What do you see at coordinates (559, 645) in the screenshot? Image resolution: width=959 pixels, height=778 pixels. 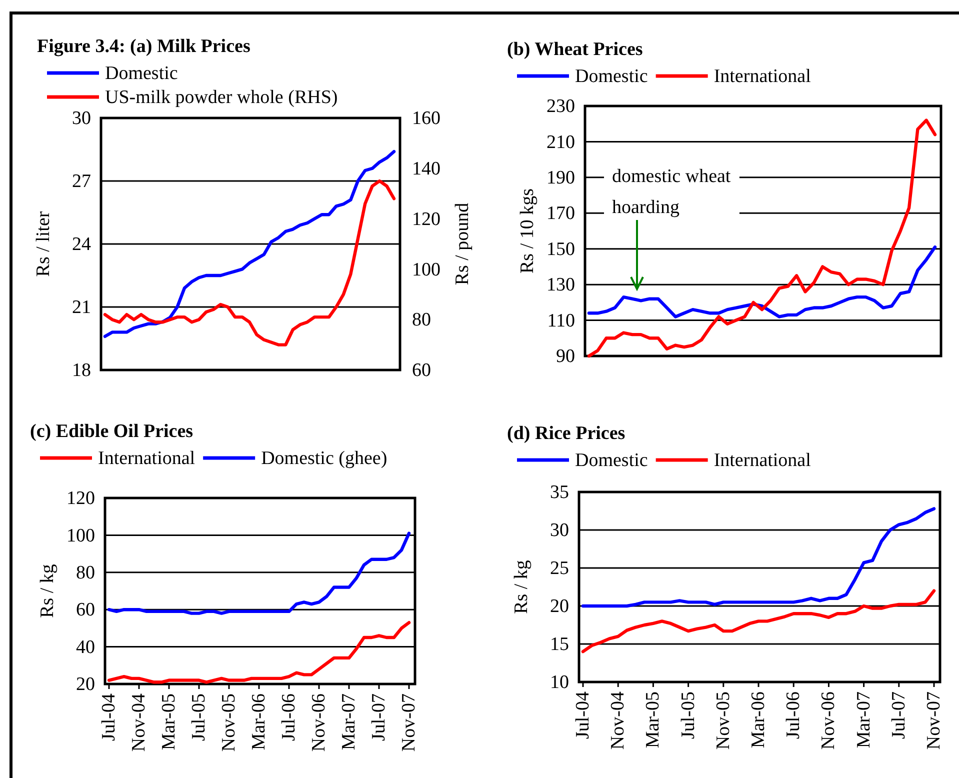 I see `y-tick-label: 15` at bounding box center [559, 645].